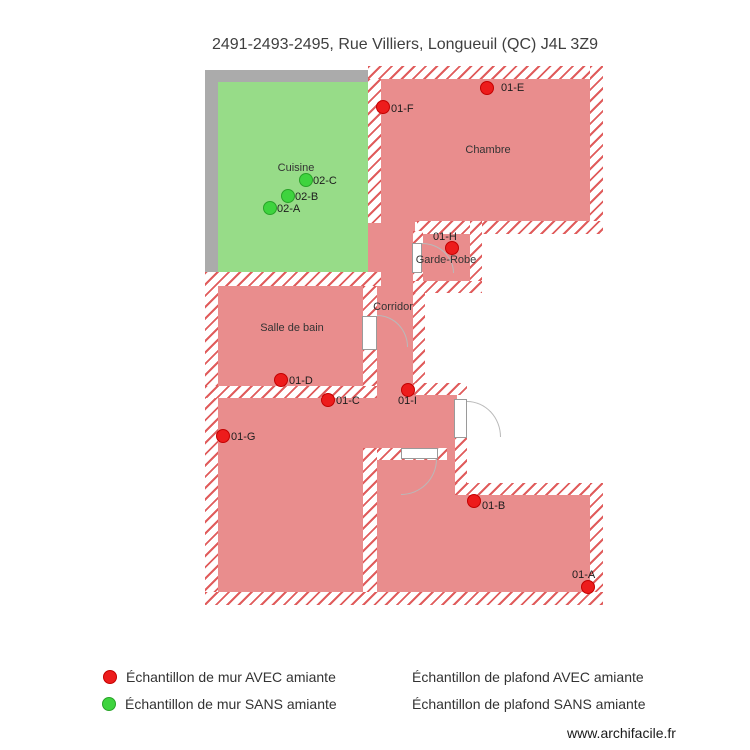  I want to click on sample-dot-02C, so click(306, 180).